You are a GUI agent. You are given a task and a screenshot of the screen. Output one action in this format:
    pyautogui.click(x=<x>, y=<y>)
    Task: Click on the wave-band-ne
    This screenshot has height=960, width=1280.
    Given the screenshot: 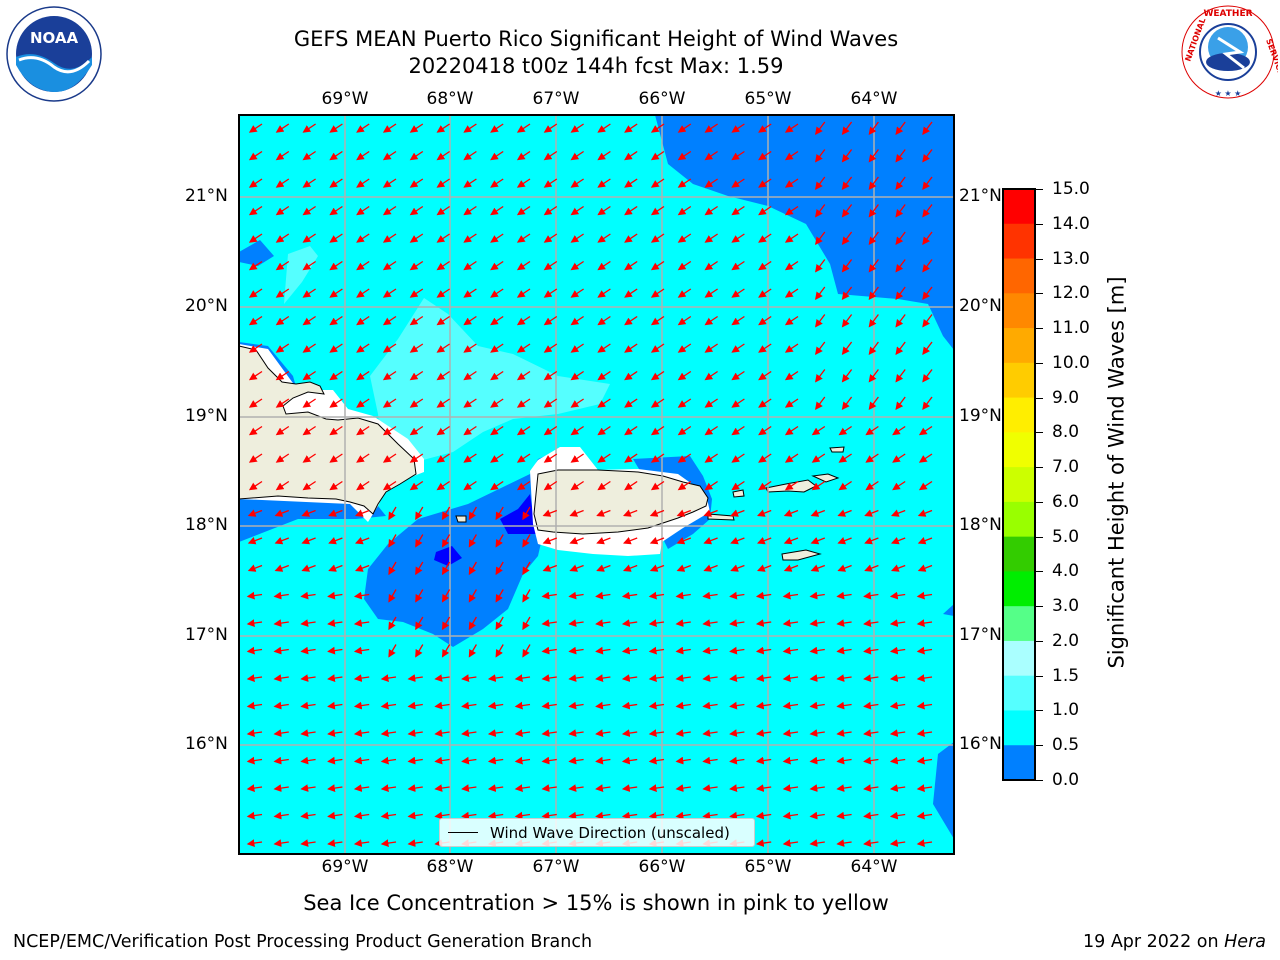 What is the action you would take?
    pyautogui.click(x=804, y=232)
    